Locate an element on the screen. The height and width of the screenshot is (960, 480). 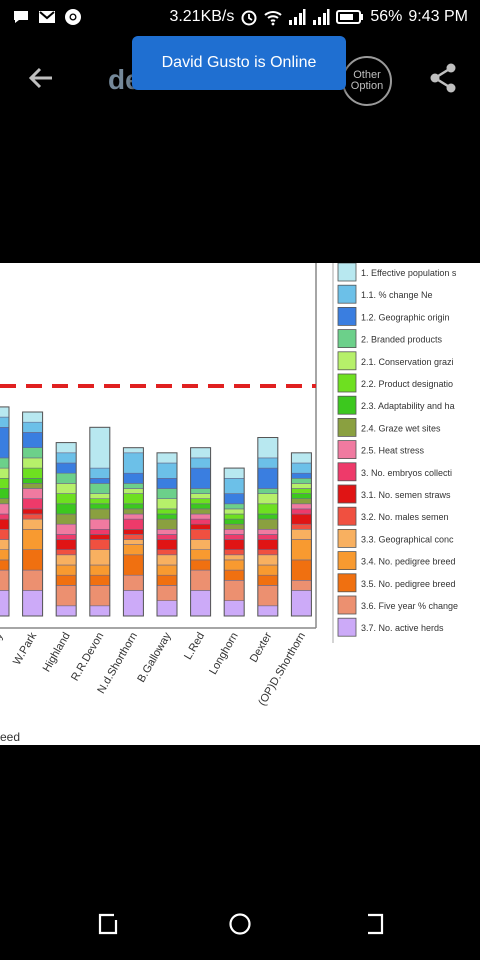
tick-label: Longhorn is located at coordinates (224, 654).